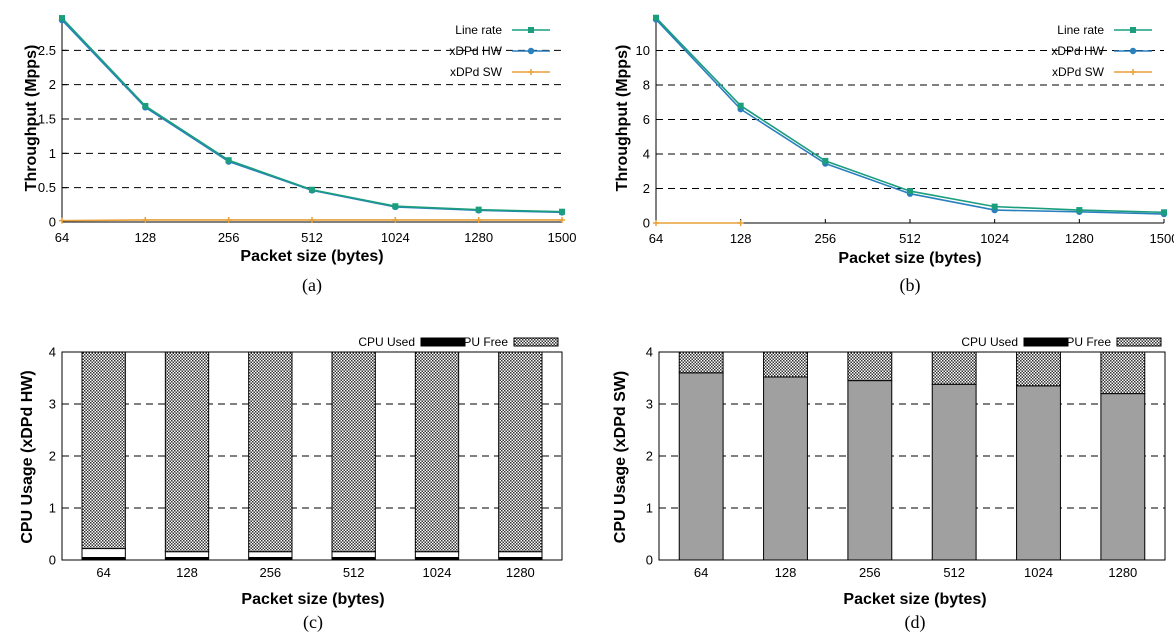  Describe the element at coordinates (313, 622) in the screenshot. I see `panel-caption: (c)` at that location.